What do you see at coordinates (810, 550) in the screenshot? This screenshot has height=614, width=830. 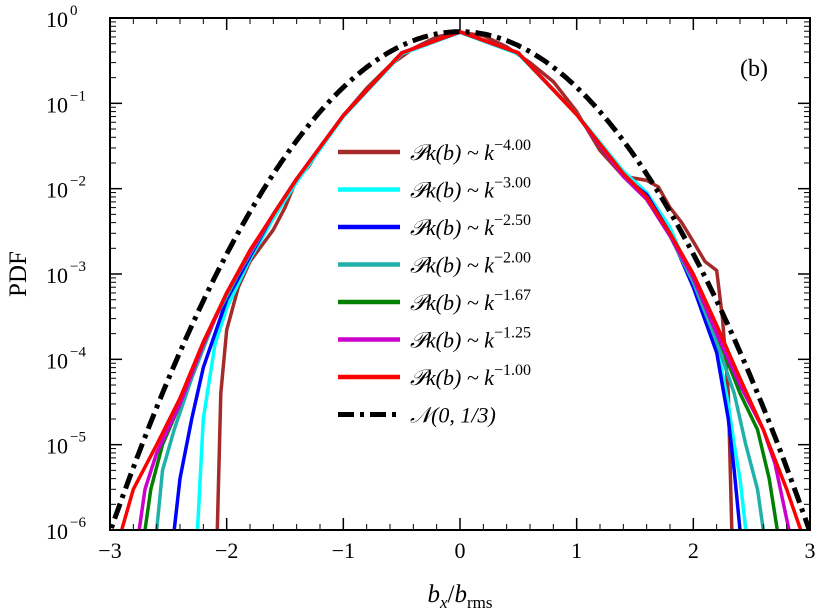 I see `x-tick-label: 3` at bounding box center [810, 550].